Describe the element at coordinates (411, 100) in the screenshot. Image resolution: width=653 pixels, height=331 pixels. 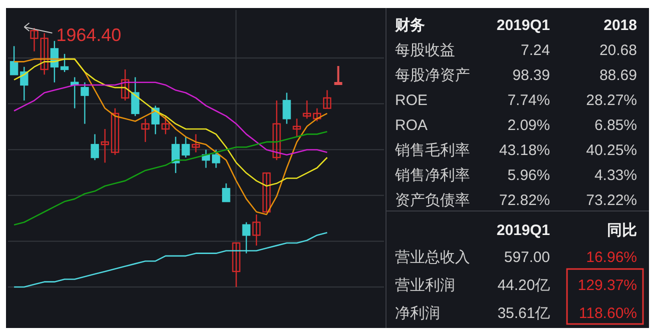
I see `text: ROE` at that location.